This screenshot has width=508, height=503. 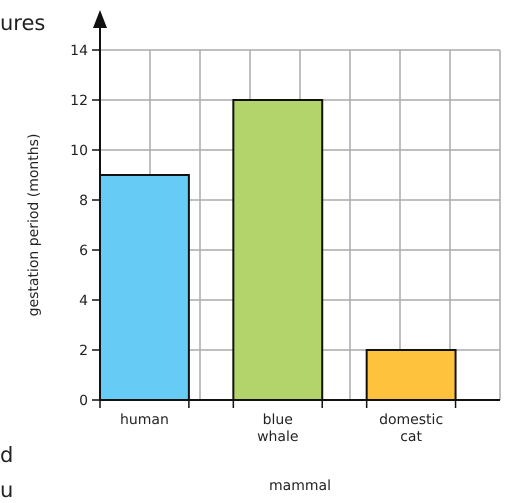 I want to click on y-tick-label: 6, so click(x=83, y=250).